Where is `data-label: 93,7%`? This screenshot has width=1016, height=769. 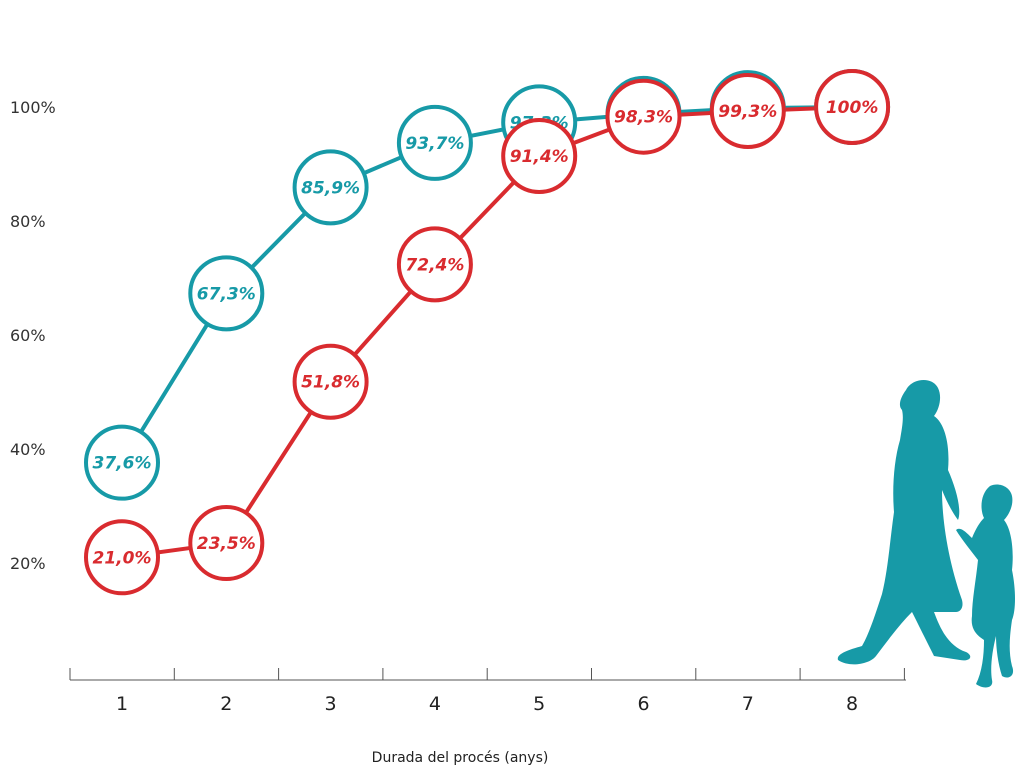
data-label: 93,7% is located at coordinates (434, 144).